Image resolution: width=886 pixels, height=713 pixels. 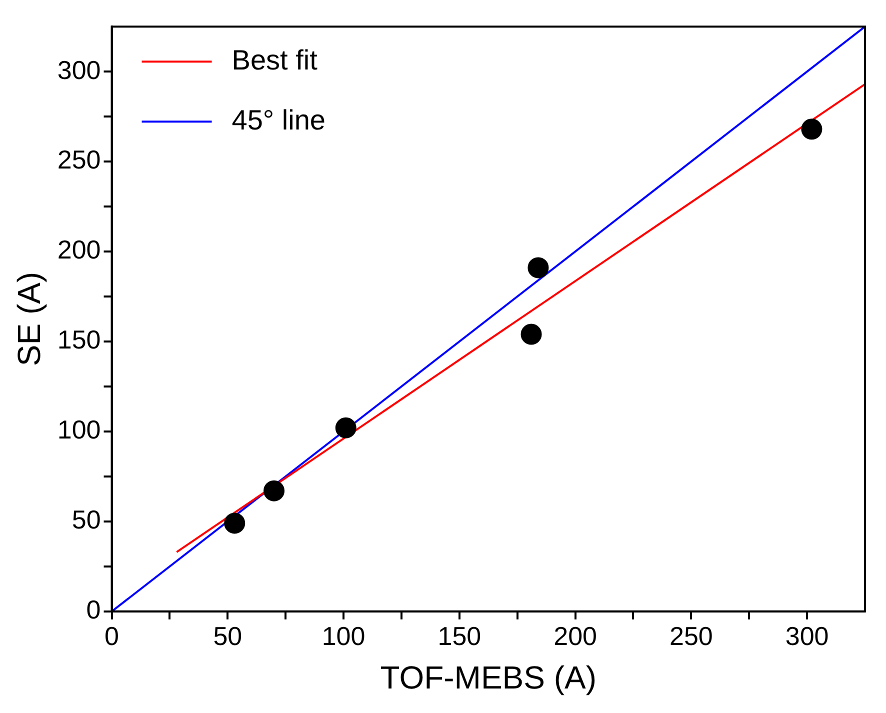 I want to click on x-tick-label: 250, so click(x=691, y=636).